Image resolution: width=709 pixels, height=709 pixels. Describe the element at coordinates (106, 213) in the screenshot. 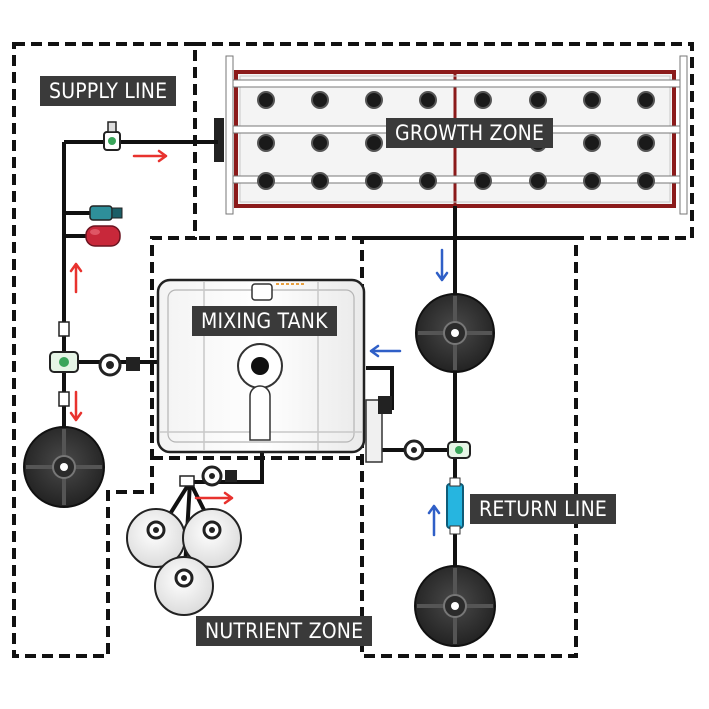

I see `pressure-sensor` at that location.